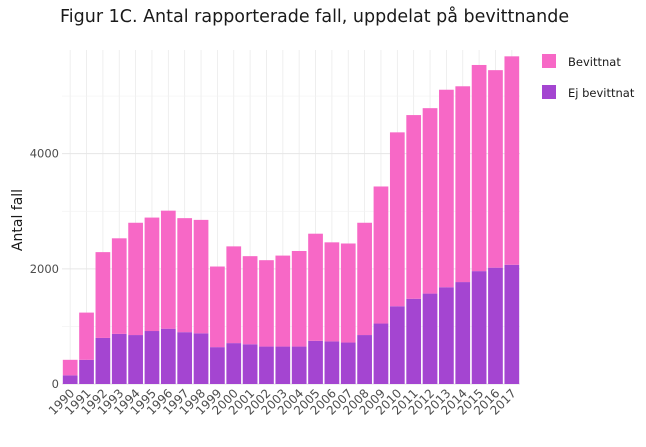 The image size is (646, 447). I want to click on bar-bevittnat-2000, so click(234, 295).